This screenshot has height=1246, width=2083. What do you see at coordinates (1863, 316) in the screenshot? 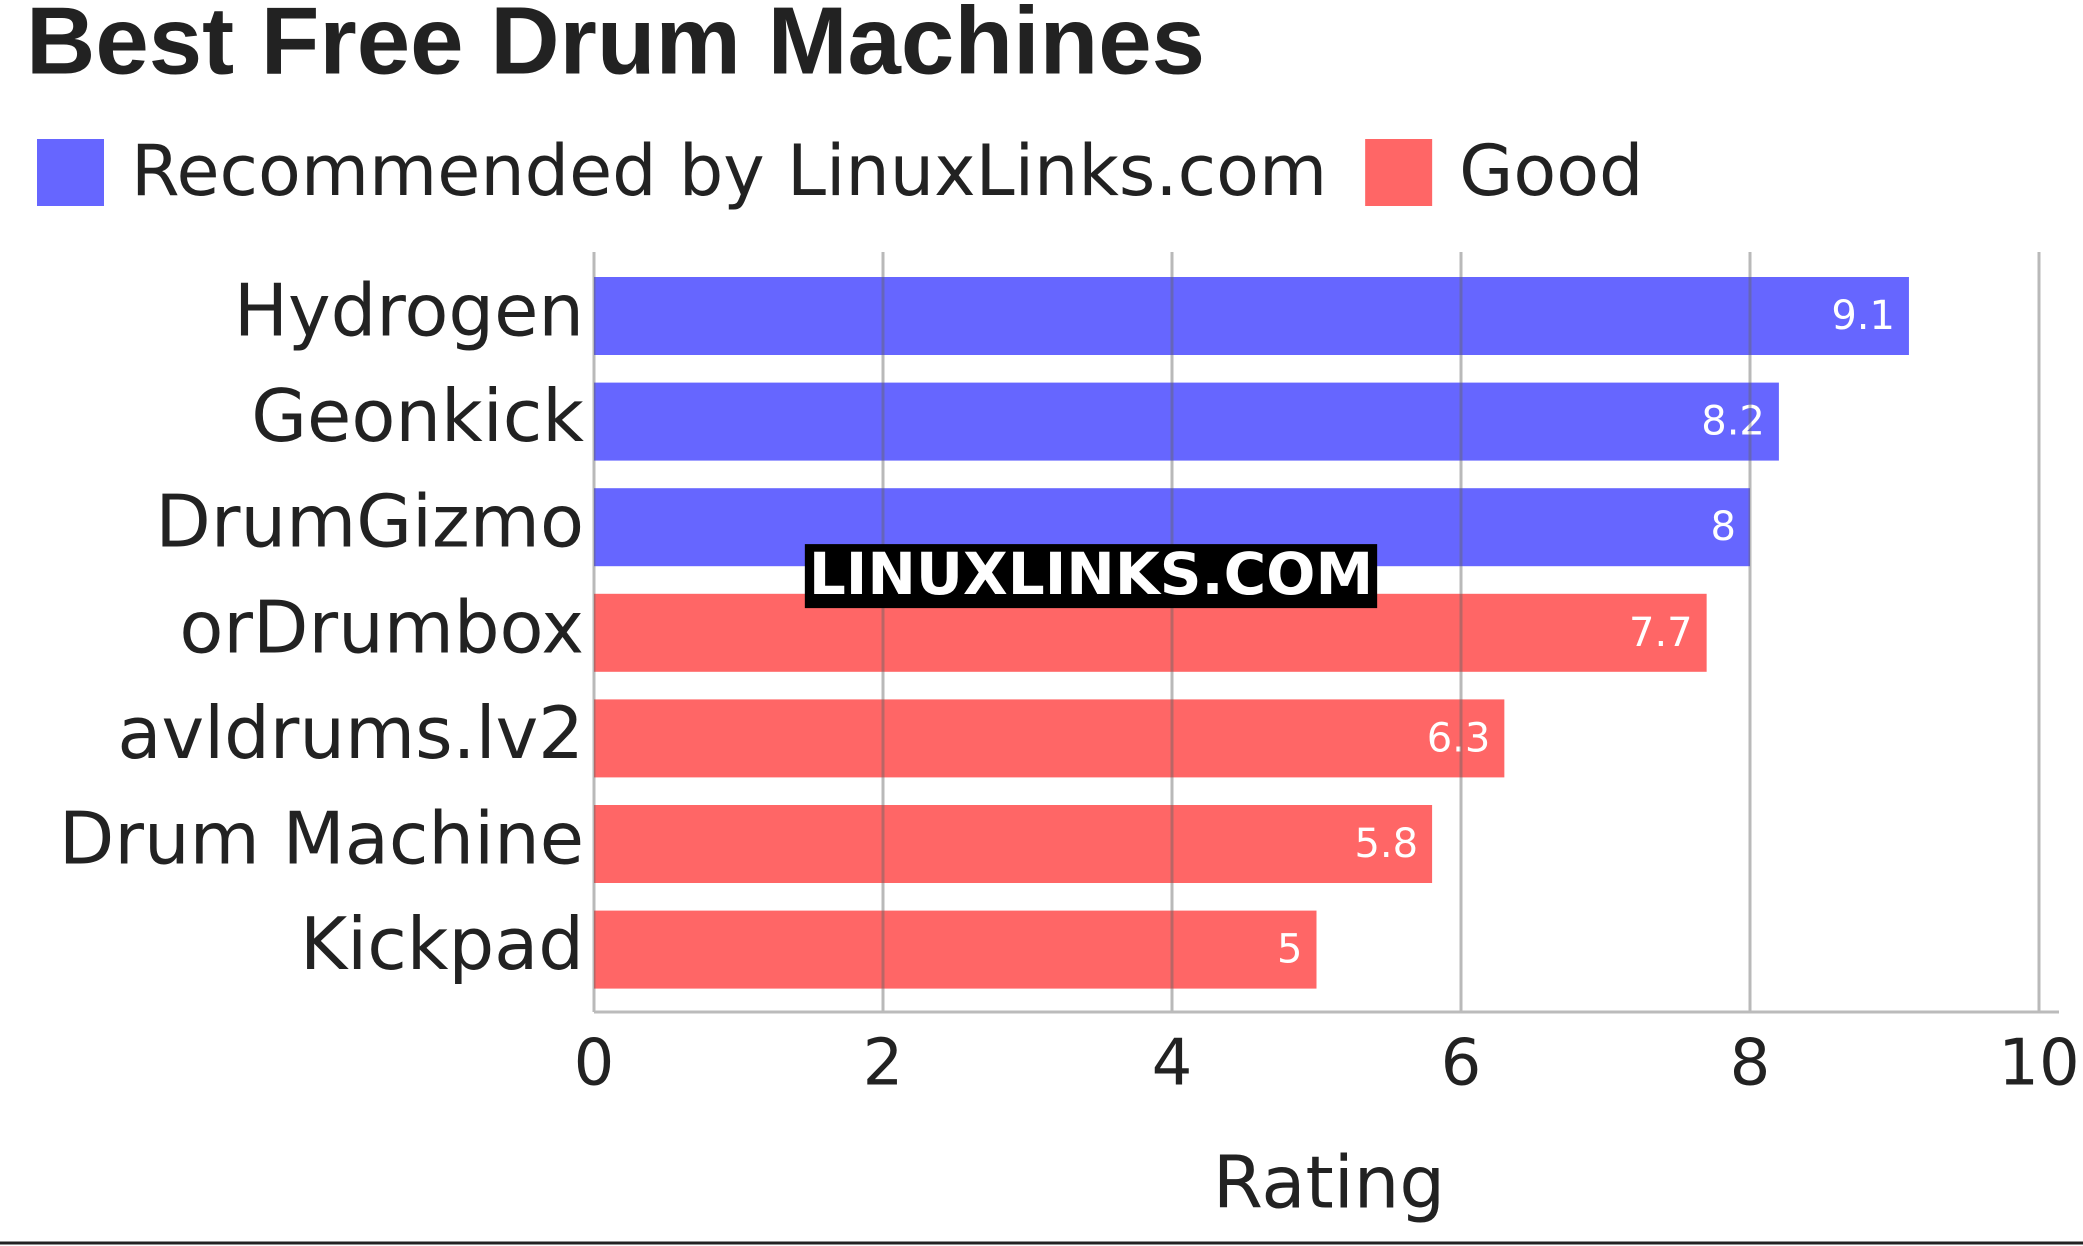
I see `data-label: 9.1` at bounding box center [1863, 316].